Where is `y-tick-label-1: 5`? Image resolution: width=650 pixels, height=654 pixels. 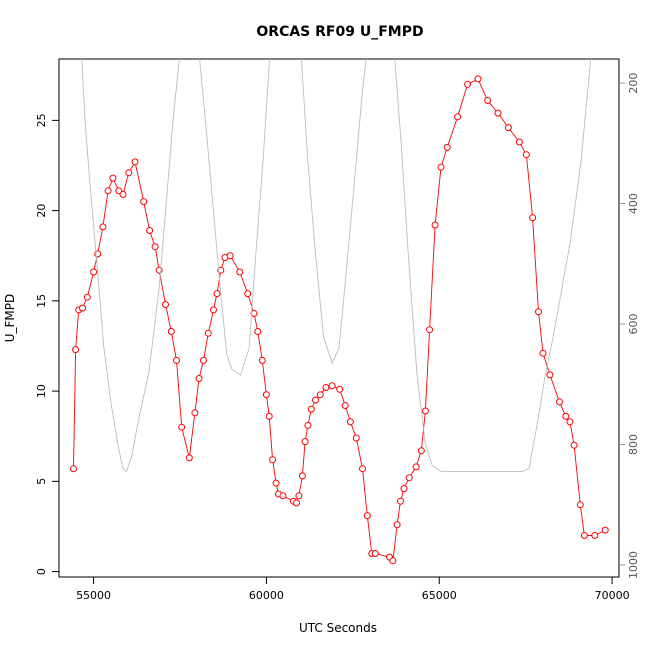 y-tick-label-1: 5 is located at coordinates (41, 481).